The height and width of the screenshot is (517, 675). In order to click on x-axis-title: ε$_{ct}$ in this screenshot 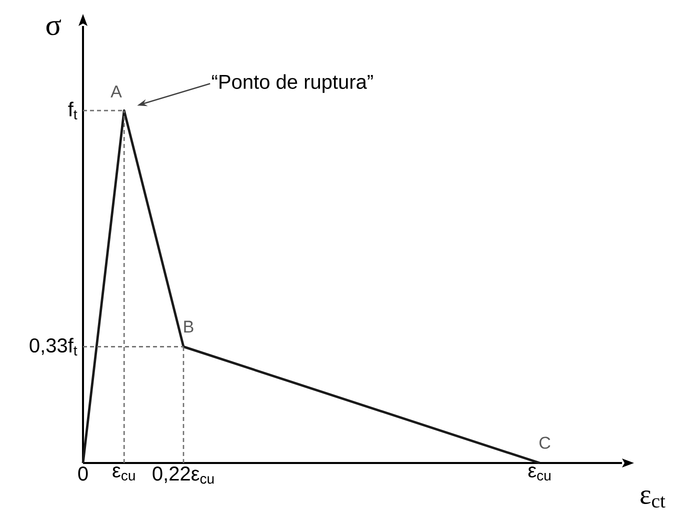, I will do `click(653, 499)`.